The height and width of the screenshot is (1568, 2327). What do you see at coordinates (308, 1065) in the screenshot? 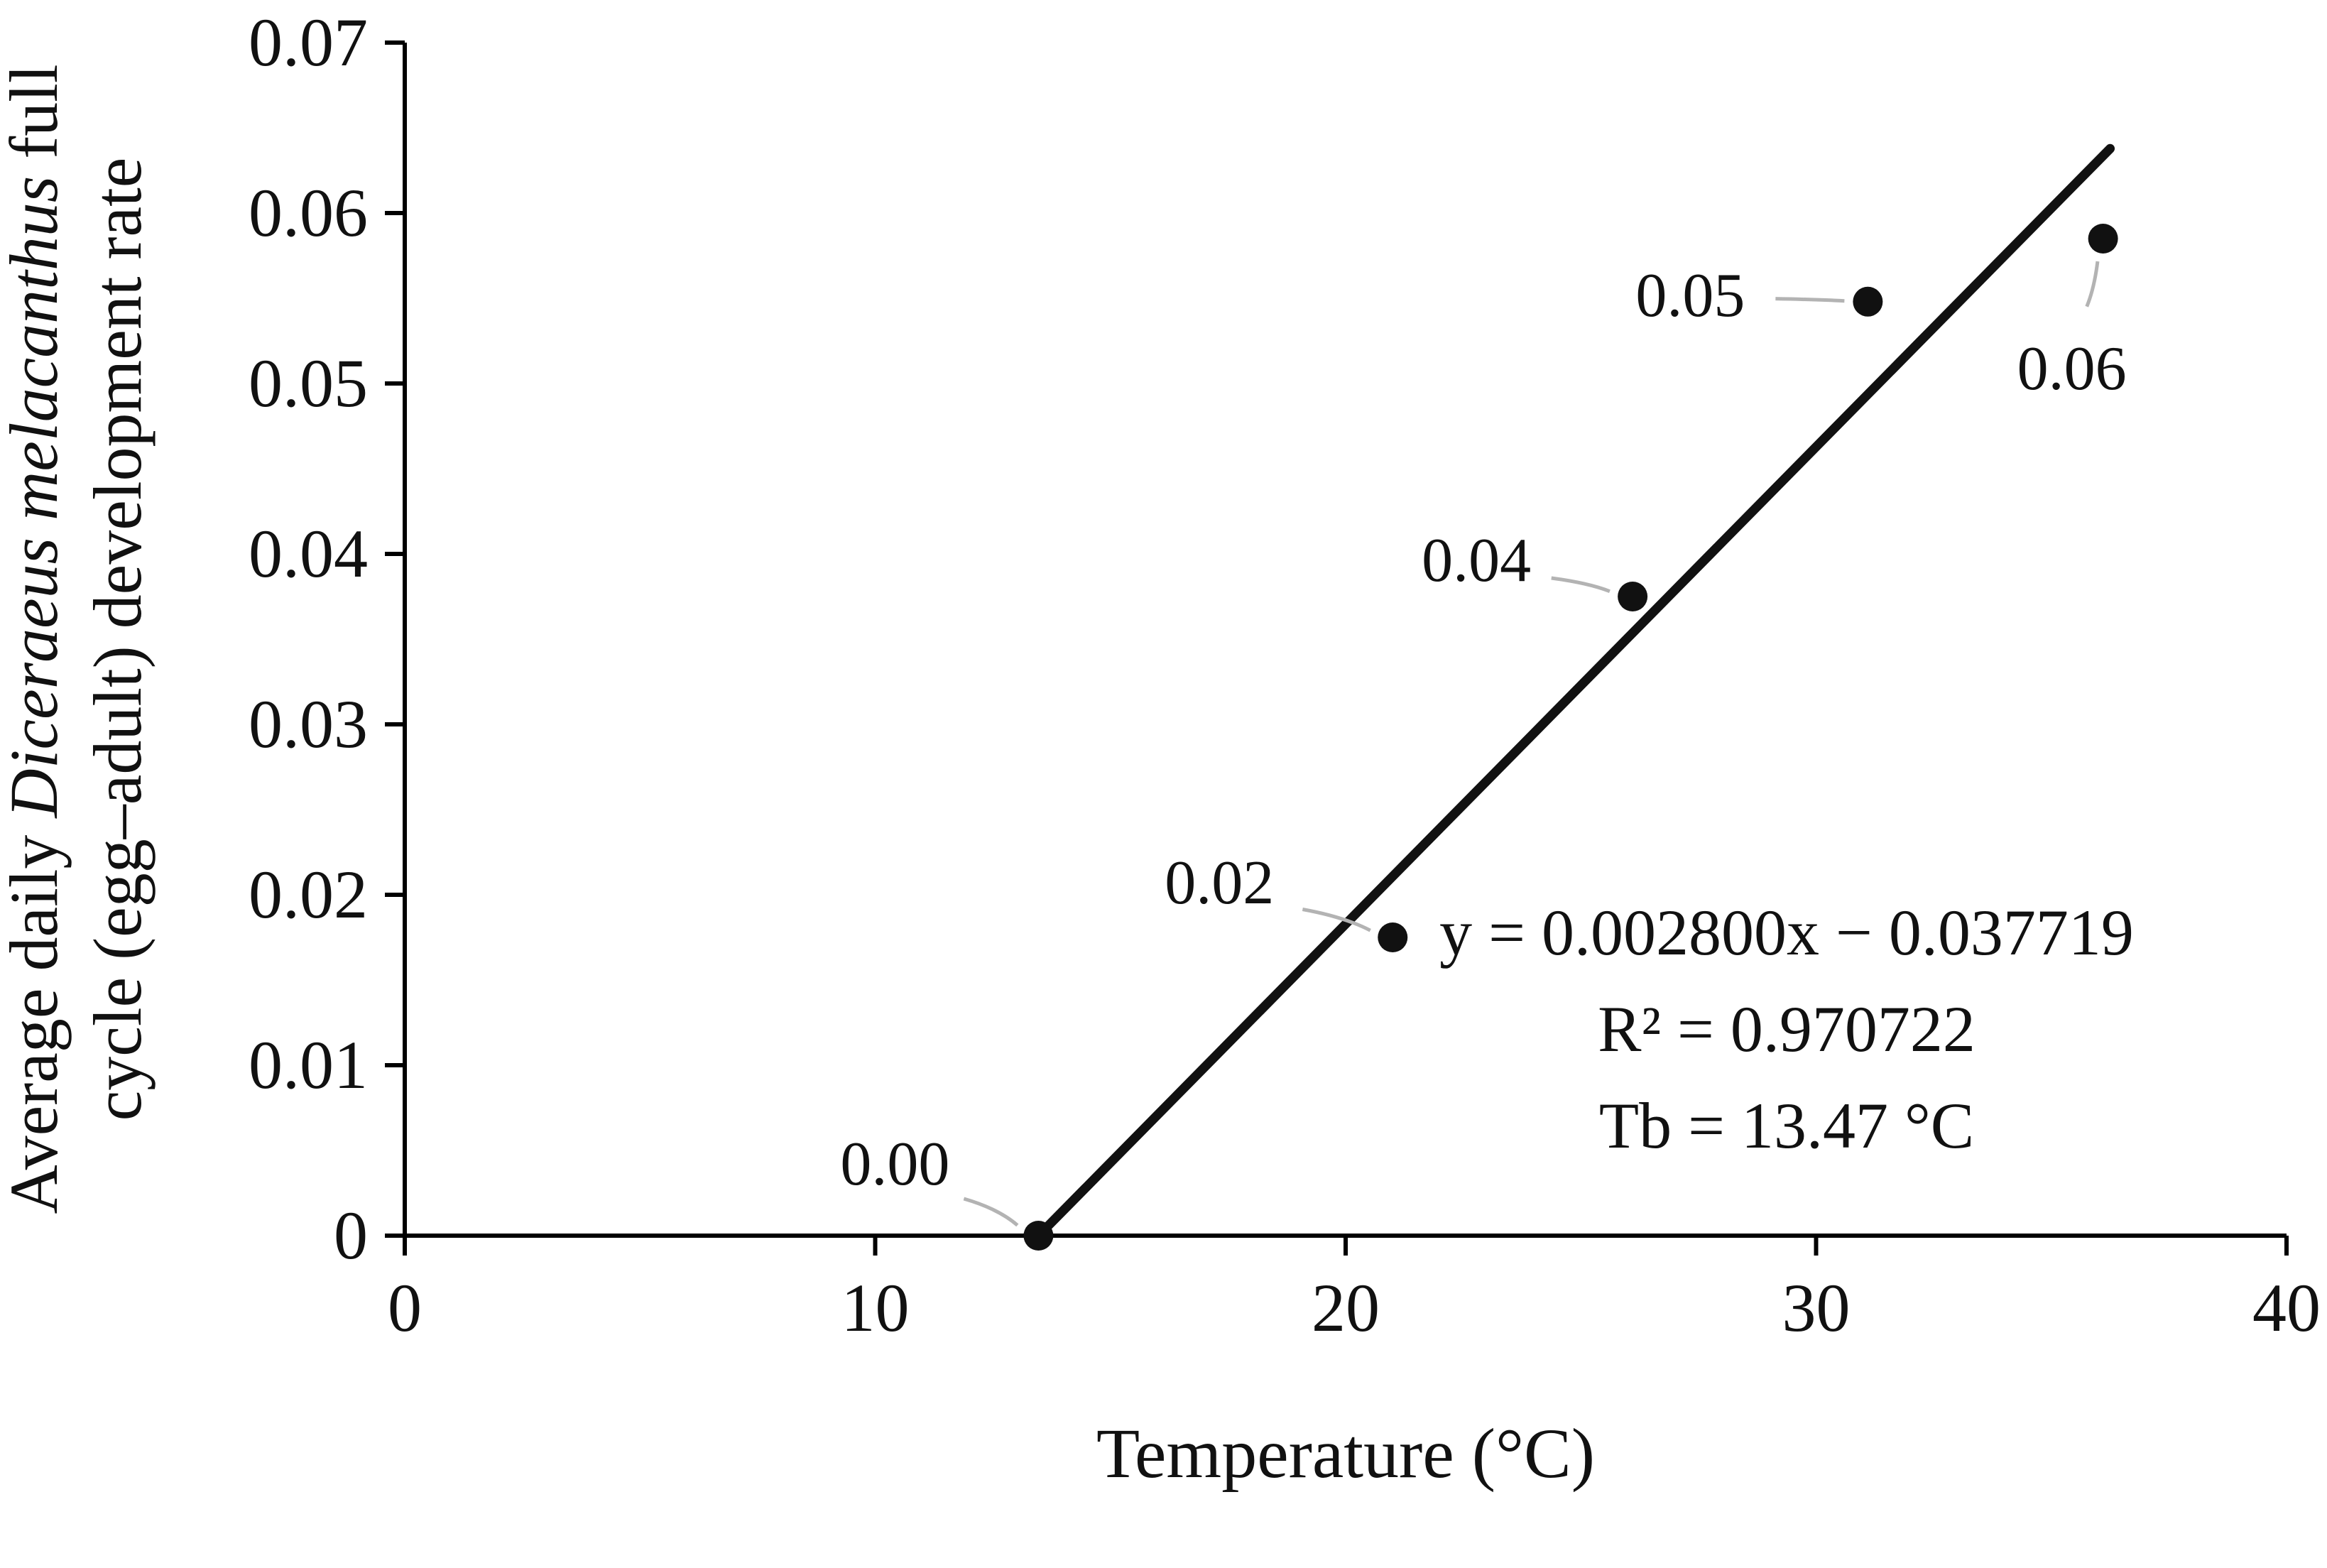
I see `y-tick-label: 0.01` at bounding box center [308, 1065].